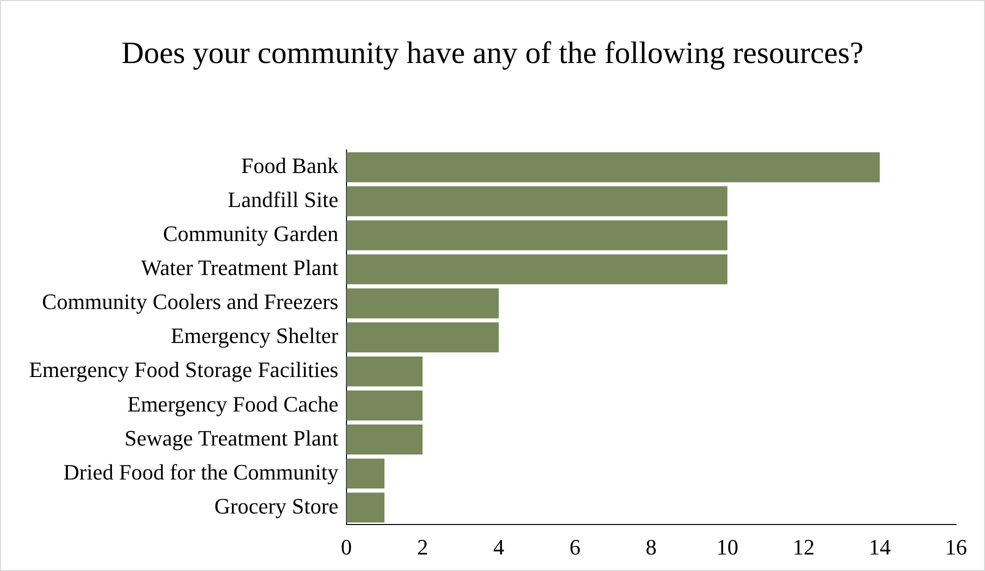 Image resolution: width=985 pixels, height=571 pixels. I want to click on x-tick-label: 6, so click(574, 547).